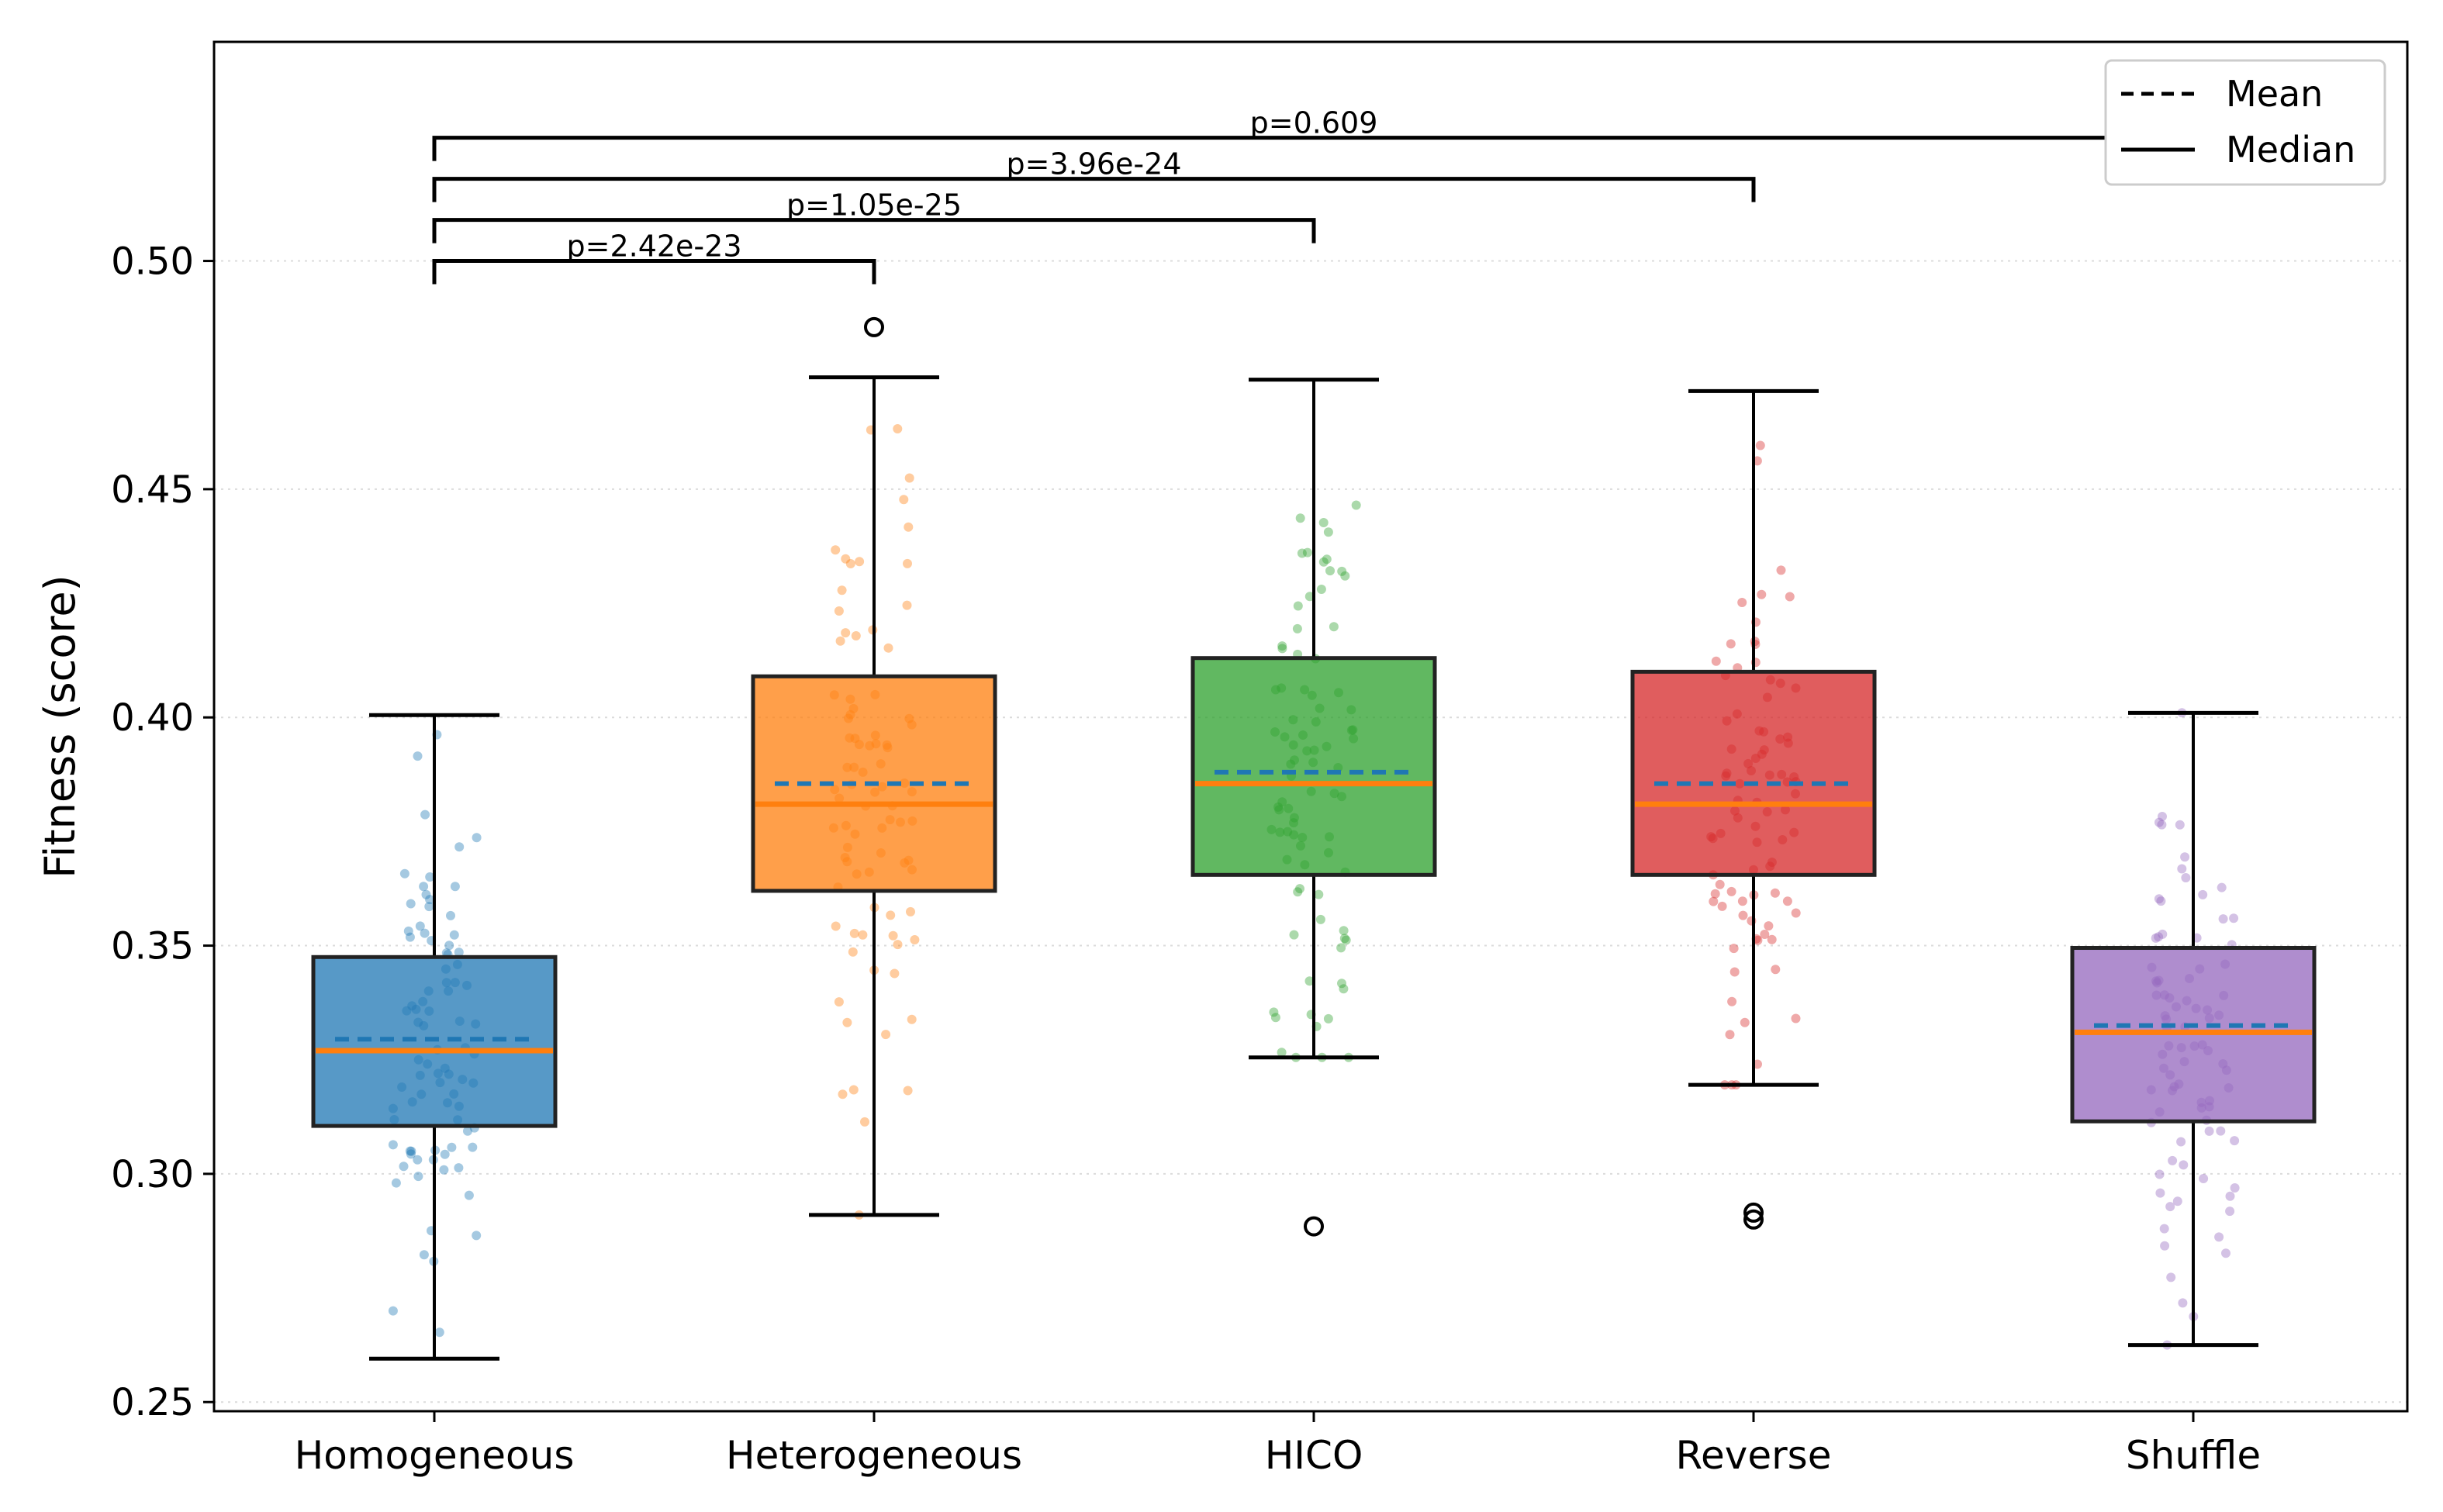 The width and height of the screenshot is (2443, 1512). What do you see at coordinates (2274, 94) in the screenshot?
I see `legend-mean-label: Mean` at bounding box center [2274, 94].